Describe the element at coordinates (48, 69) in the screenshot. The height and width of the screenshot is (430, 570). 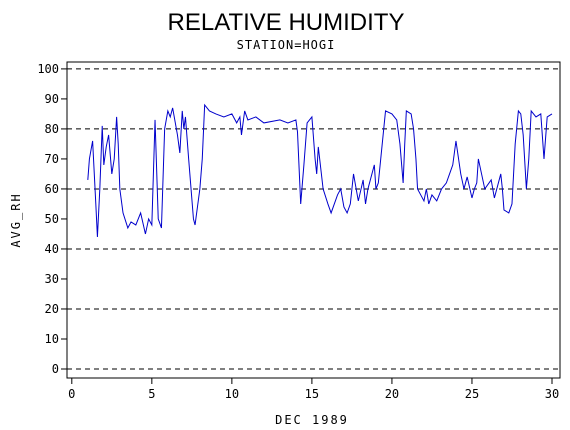
I see `y-tick-label: 100` at that location.